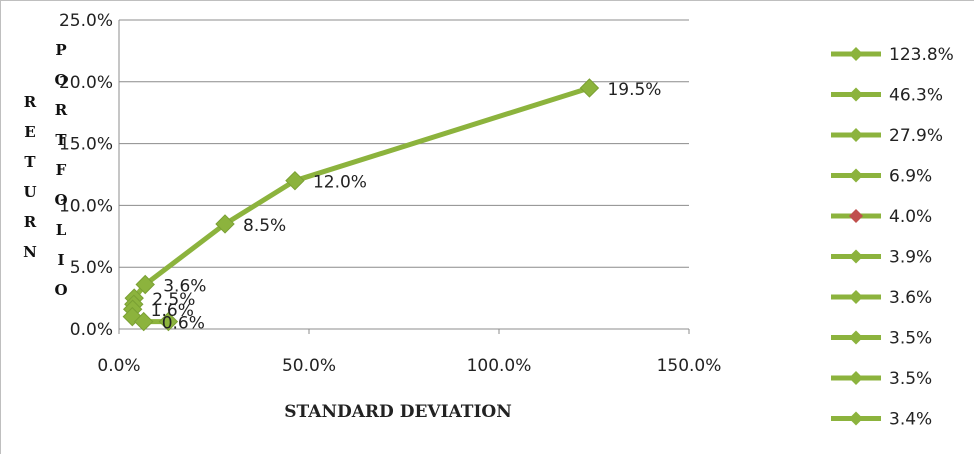 Image resolution: width=974 pixels, height=458 pixels. Describe the element at coordinates (91, 268) in the screenshot. I see `y-tick-label: 5.0%` at that location.